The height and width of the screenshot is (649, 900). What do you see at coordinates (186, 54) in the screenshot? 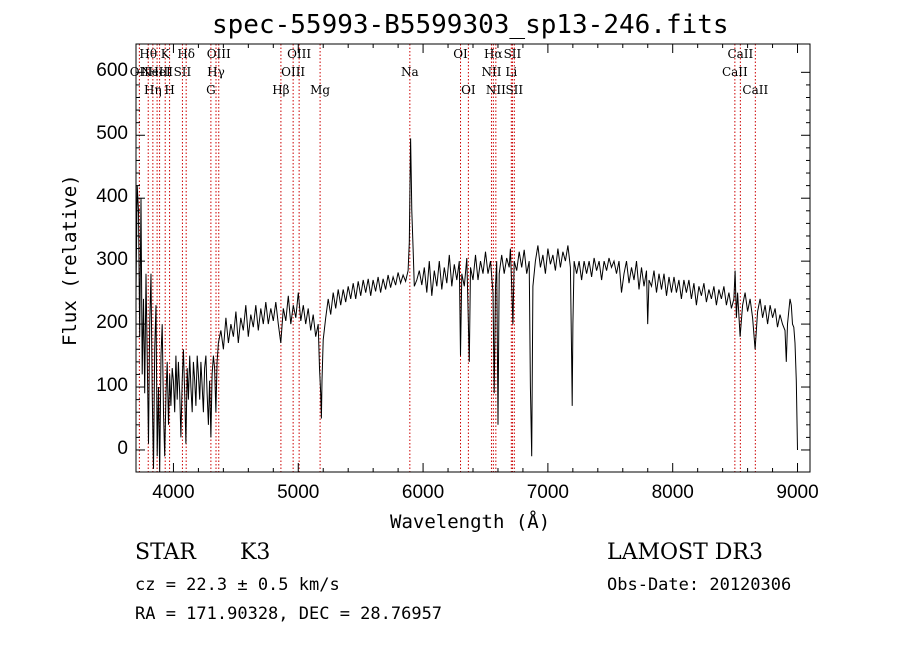
I see `line-marker-label: Hδ` at bounding box center [186, 54].